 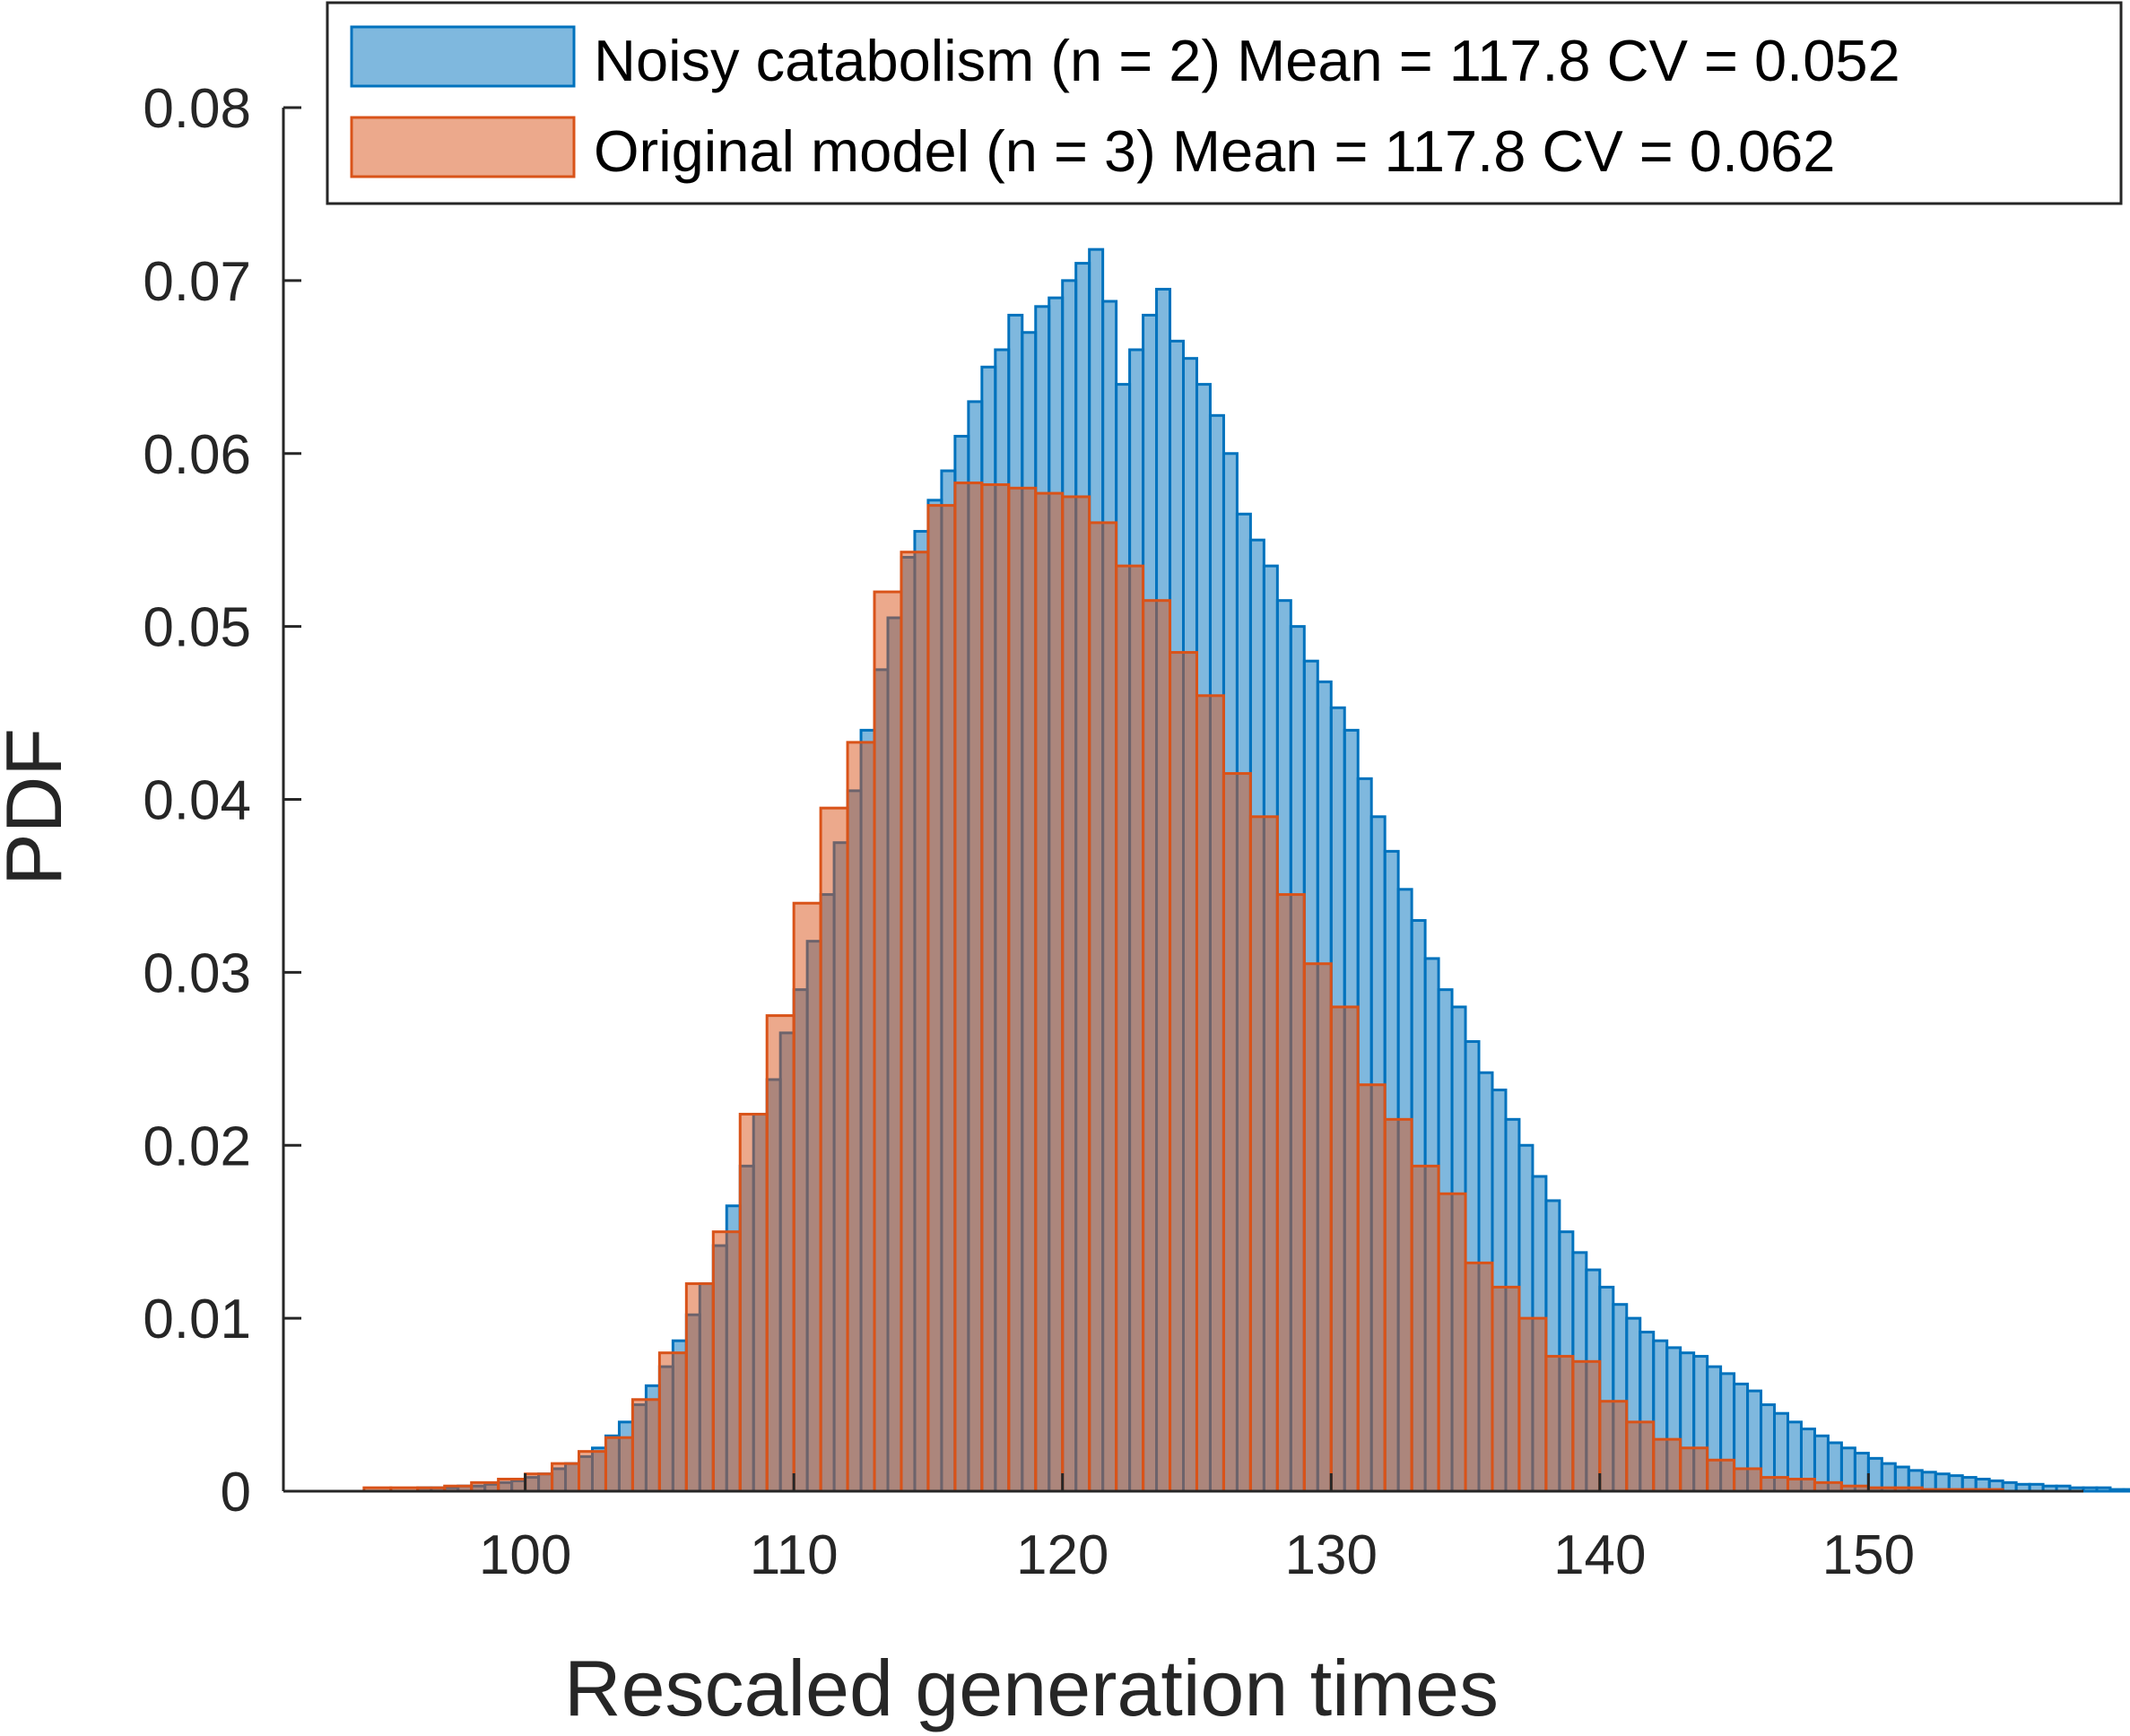 What do you see at coordinates (794, 1555) in the screenshot?
I see `x-tick-label: 110` at bounding box center [794, 1555].